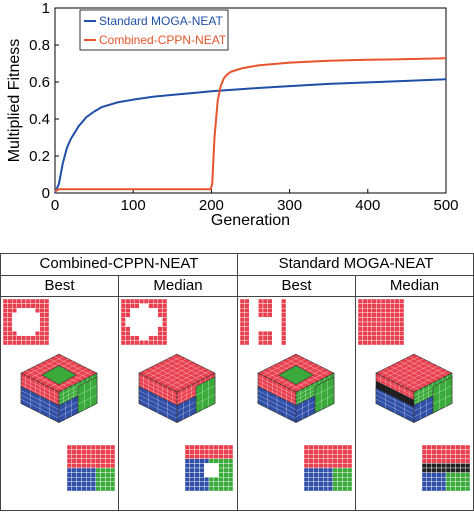  I want to click on x-tick-label: 300, so click(289, 205).